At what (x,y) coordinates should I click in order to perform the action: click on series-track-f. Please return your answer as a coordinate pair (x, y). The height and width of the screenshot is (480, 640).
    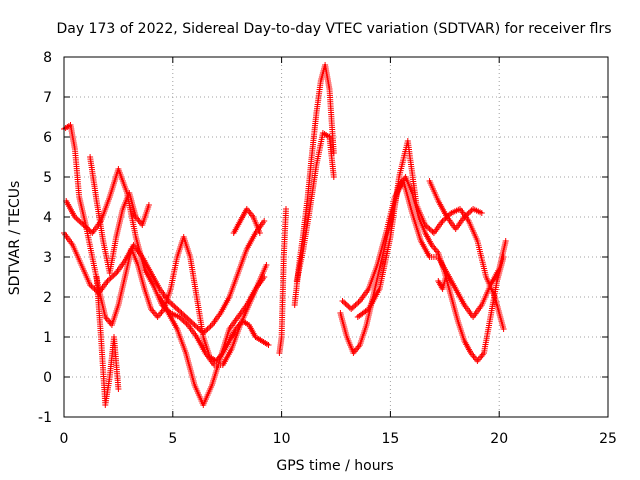
    Looking at the image, I should click on (212, 341).